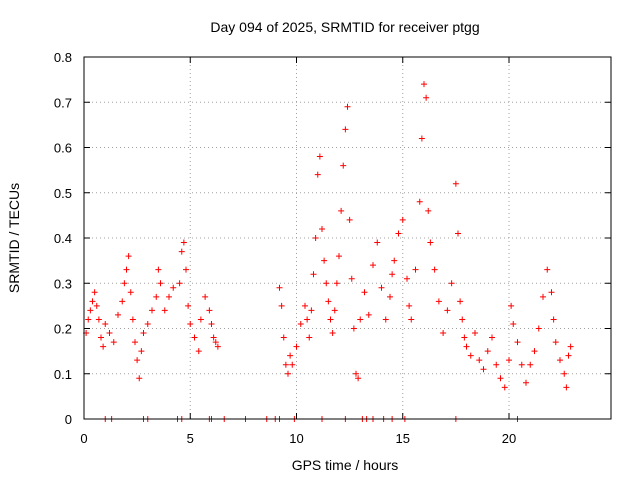  Describe the element at coordinates (63, 283) in the screenshot. I see `y-tick-label: 0.3` at that location.